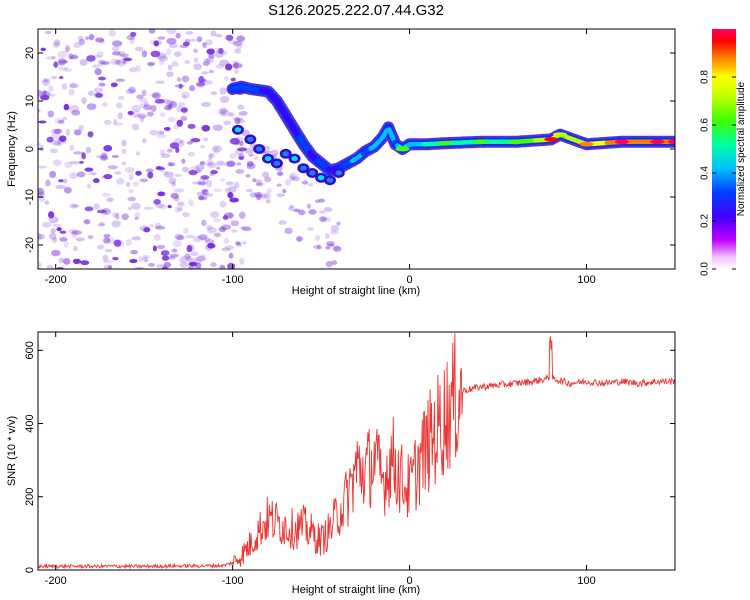 Image resolution: width=750 pixels, height=600 pixels. What do you see at coordinates (671, 142) in the screenshot?
I see `ridge-hotspot` at bounding box center [671, 142].